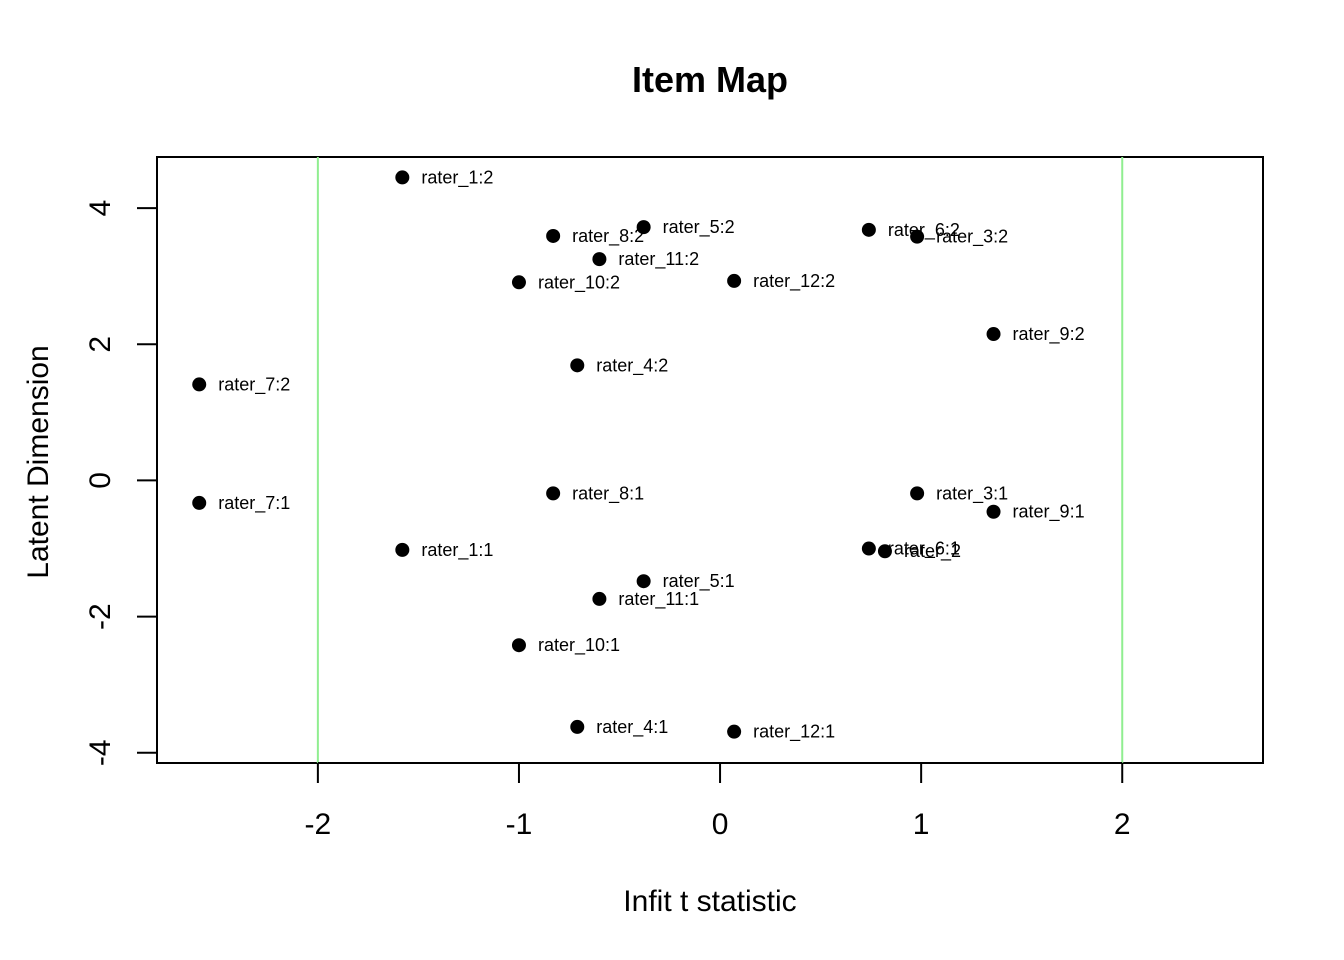 Image resolution: width=1344 pixels, height=960 pixels. Describe the element at coordinates (608, 236) in the screenshot. I see `point-label: rater_8:2` at that location.